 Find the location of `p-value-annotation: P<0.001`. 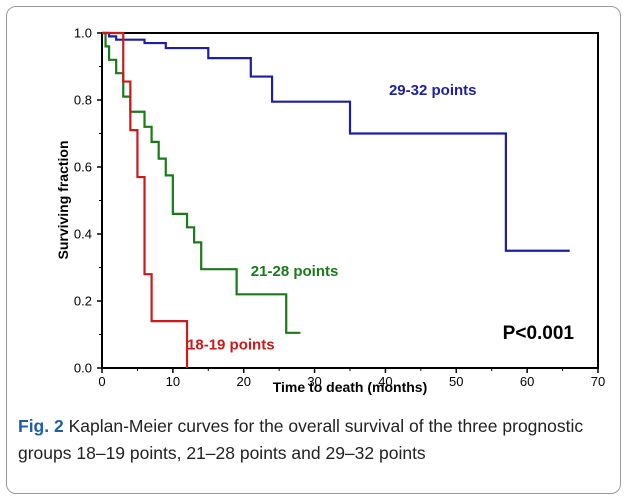

p-value-annotation: P<0.001 is located at coordinates (539, 333).